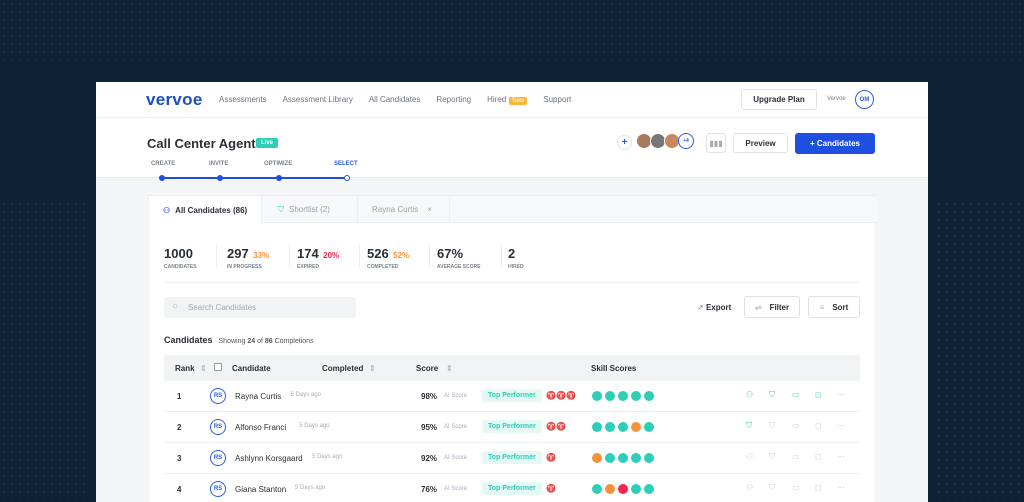  I want to click on candidate-name: Giana Stanton, so click(261, 489).